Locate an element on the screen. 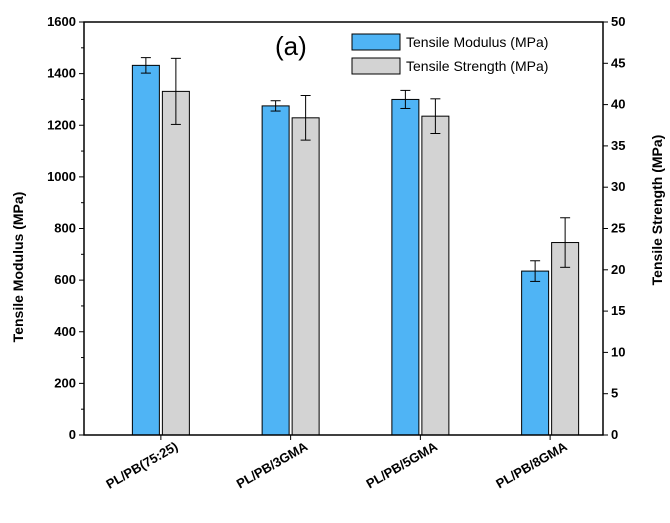 This screenshot has height=523, width=670. y-tick-label-right-0: 0 is located at coordinates (614, 434).